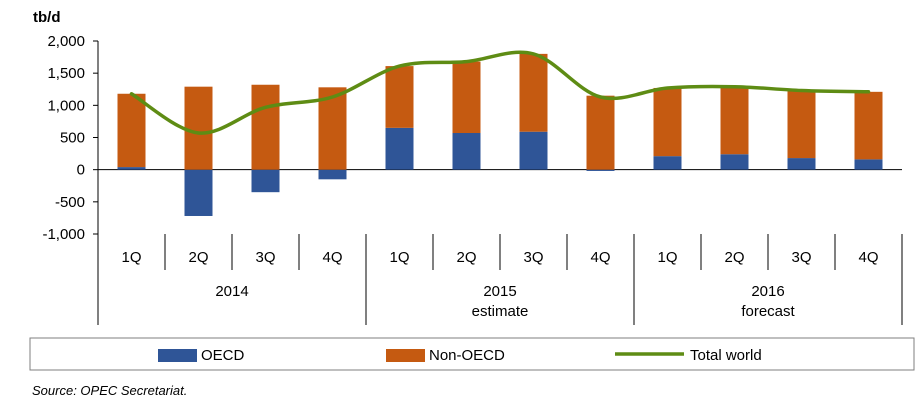 The height and width of the screenshot is (412, 921). I want to click on x-year-label: 2016, so click(767, 291).